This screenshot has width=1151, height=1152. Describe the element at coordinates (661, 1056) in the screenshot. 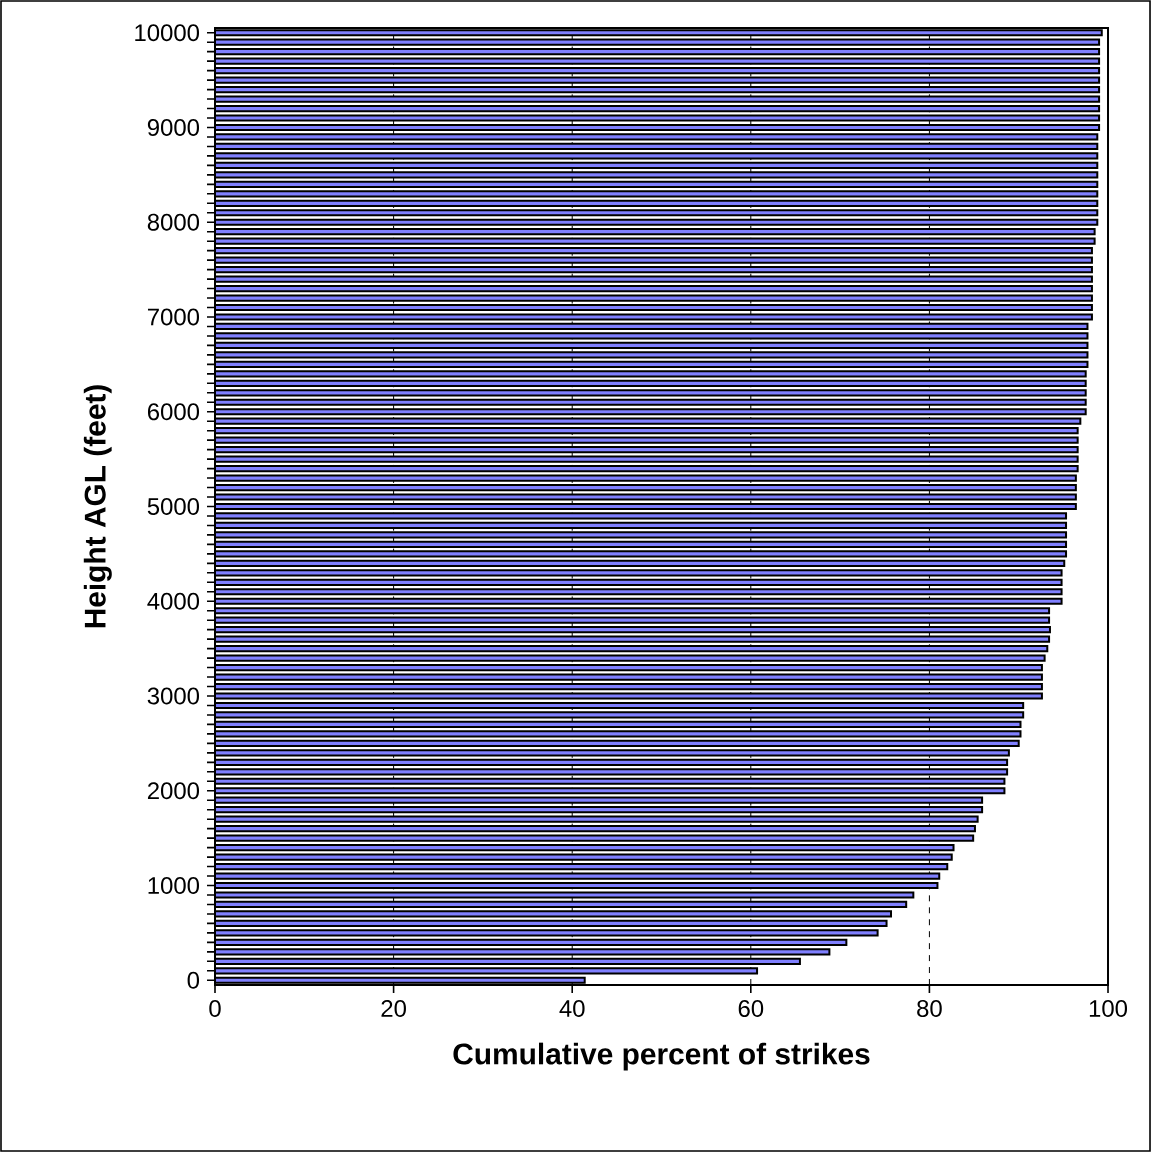

I see `x-axis-title: Cumulative percent of strikes` at that location.